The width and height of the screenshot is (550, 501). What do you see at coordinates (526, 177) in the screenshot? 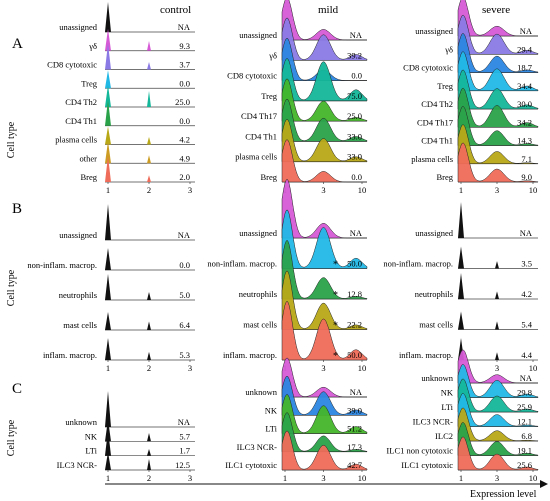
I see `row-value: 9.0` at bounding box center [526, 177].